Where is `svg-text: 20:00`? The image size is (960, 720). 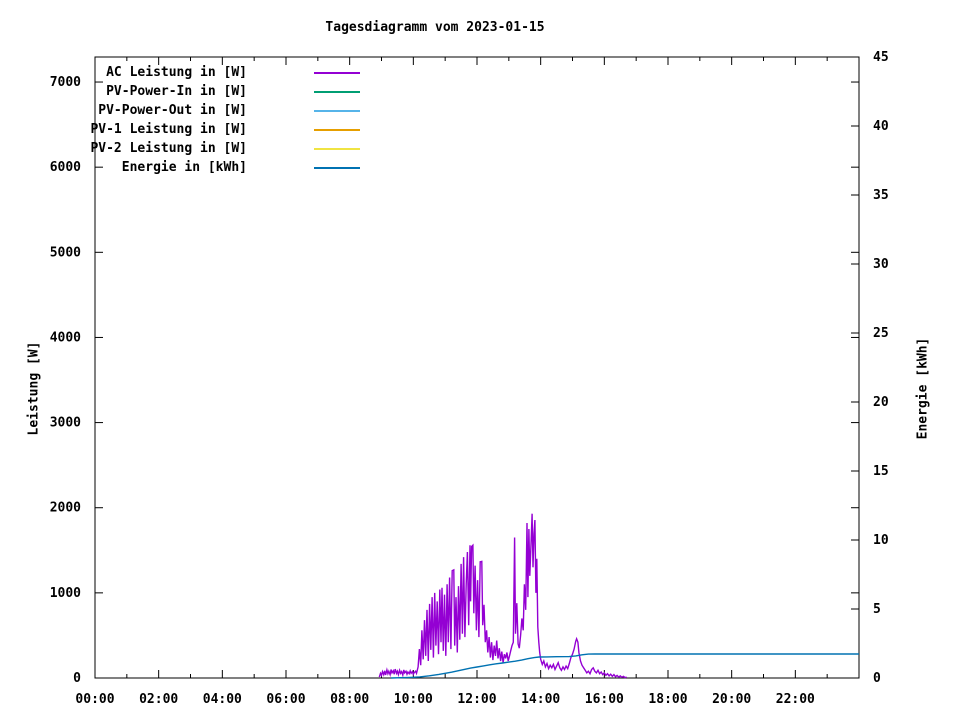 svg-text: 20:00 is located at coordinates (731, 699).